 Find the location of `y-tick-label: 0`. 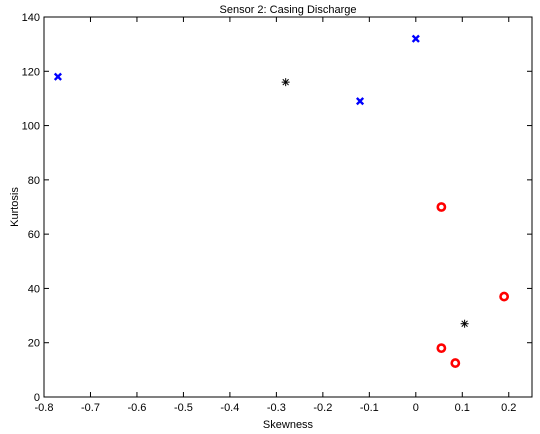

y-tick-label: 0 is located at coordinates (37, 398).